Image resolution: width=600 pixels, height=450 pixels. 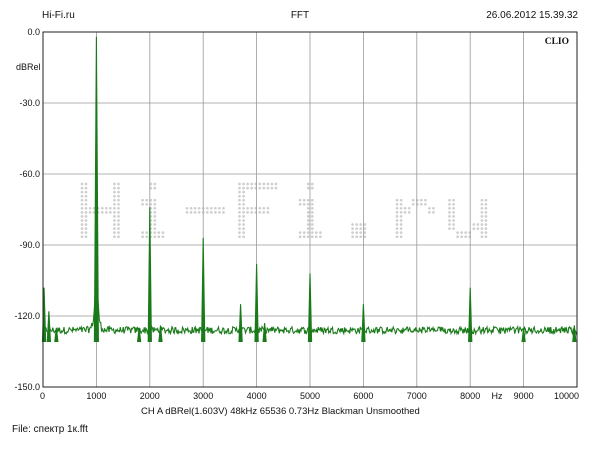 I want to click on site-label: Hi-Fi.ru, so click(x=58, y=15).